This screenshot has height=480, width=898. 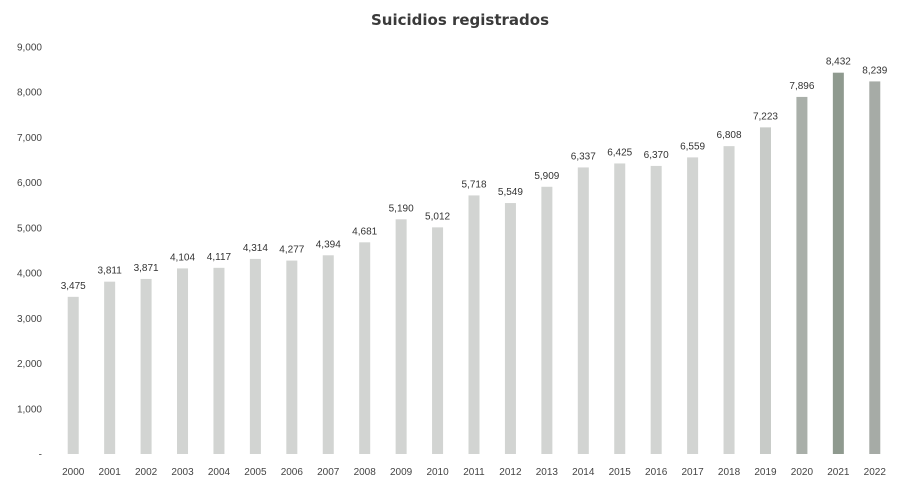 What do you see at coordinates (146, 366) in the screenshot?
I see `bar-2002` at bounding box center [146, 366].